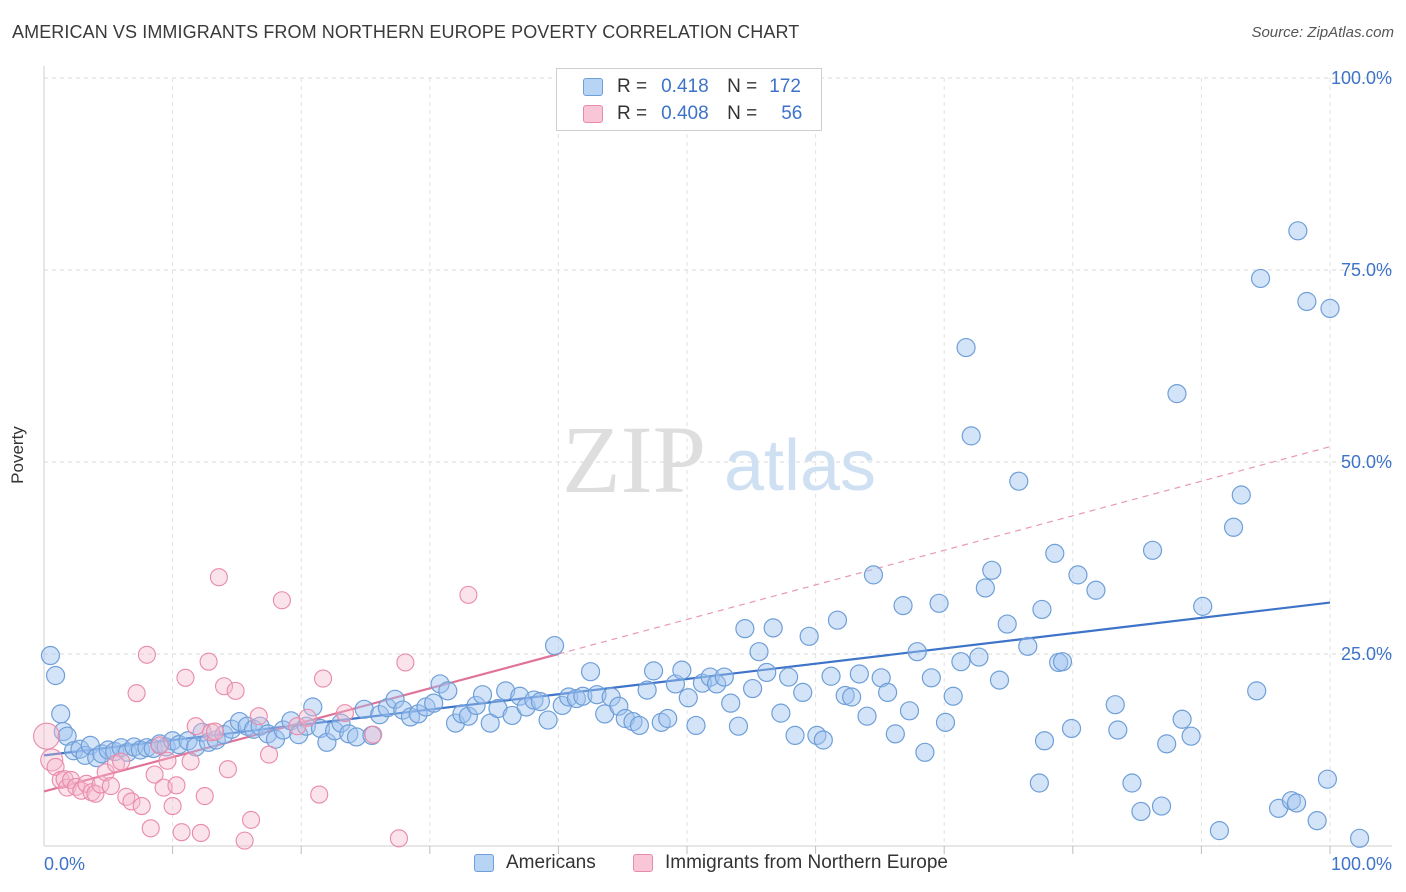  Describe the element at coordinates (17, 455) in the screenshot. I see `y-axis-label: Poverty` at that location.